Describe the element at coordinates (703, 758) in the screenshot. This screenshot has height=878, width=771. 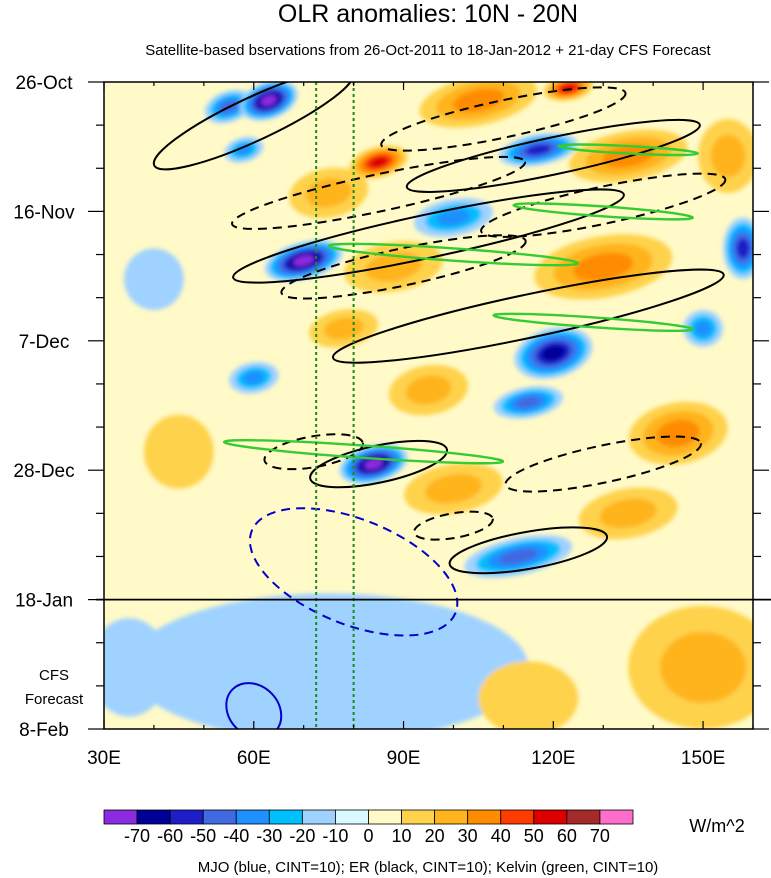
I see `x-tick-label: 150E` at that location.